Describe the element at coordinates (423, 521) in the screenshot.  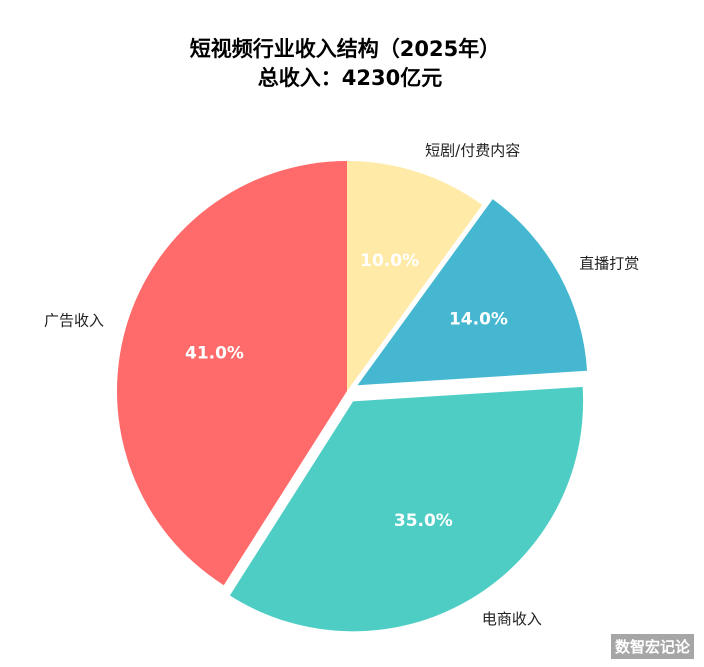
I see `slice-percent-label: 35.0%` at that location.